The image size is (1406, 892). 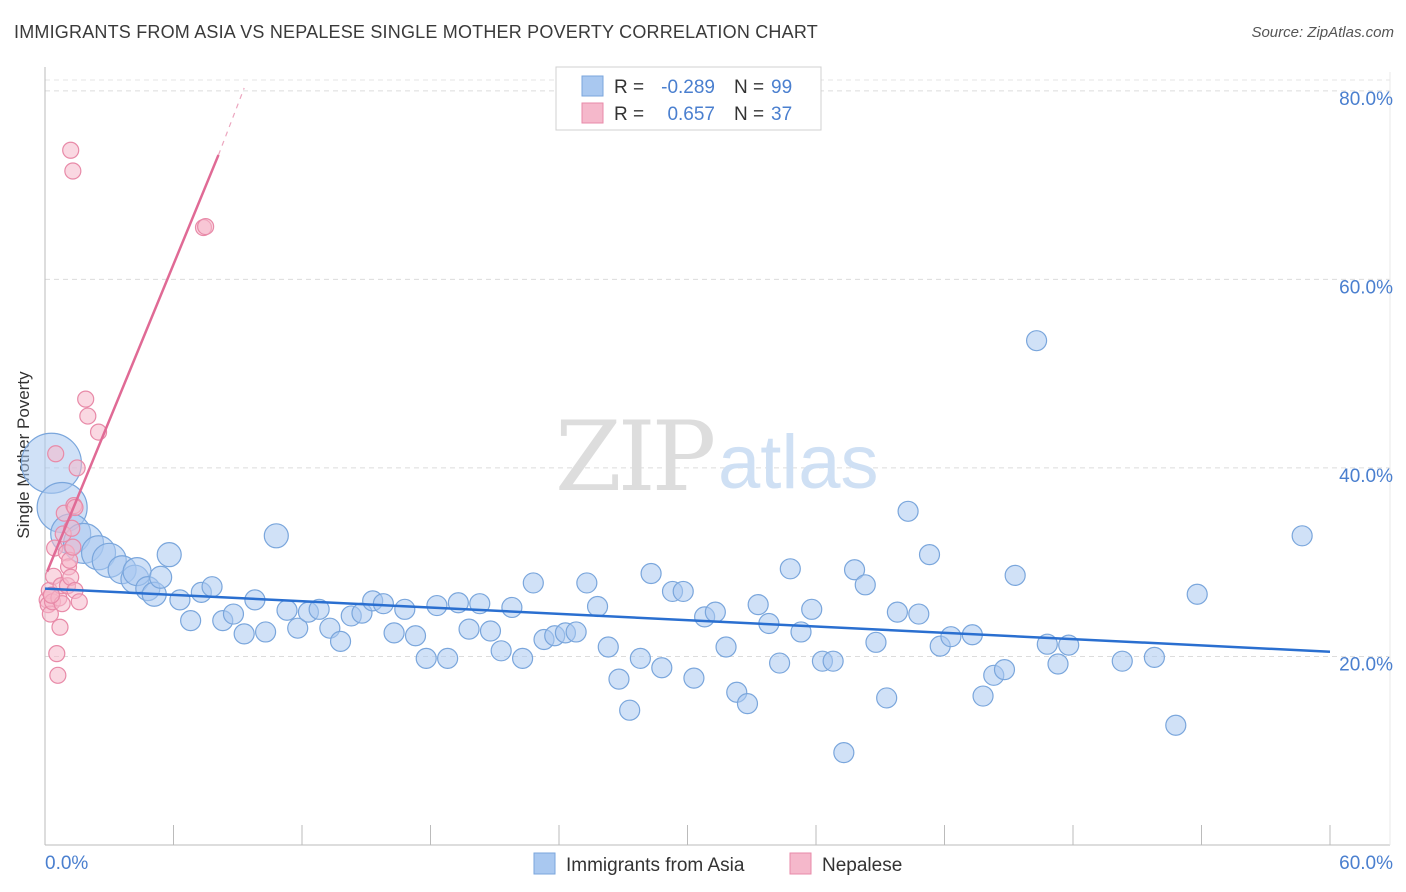 What do you see at coordinates (231, 121) in the screenshot?
I see `nepalese-trend-extension` at bounding box center [231, 121].